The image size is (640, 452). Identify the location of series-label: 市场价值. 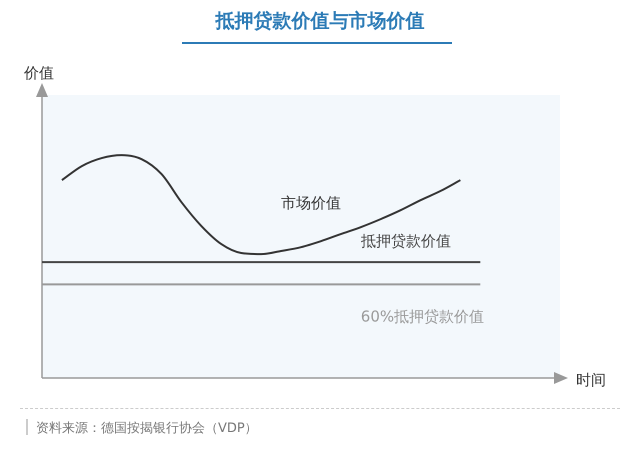
(311, 203).